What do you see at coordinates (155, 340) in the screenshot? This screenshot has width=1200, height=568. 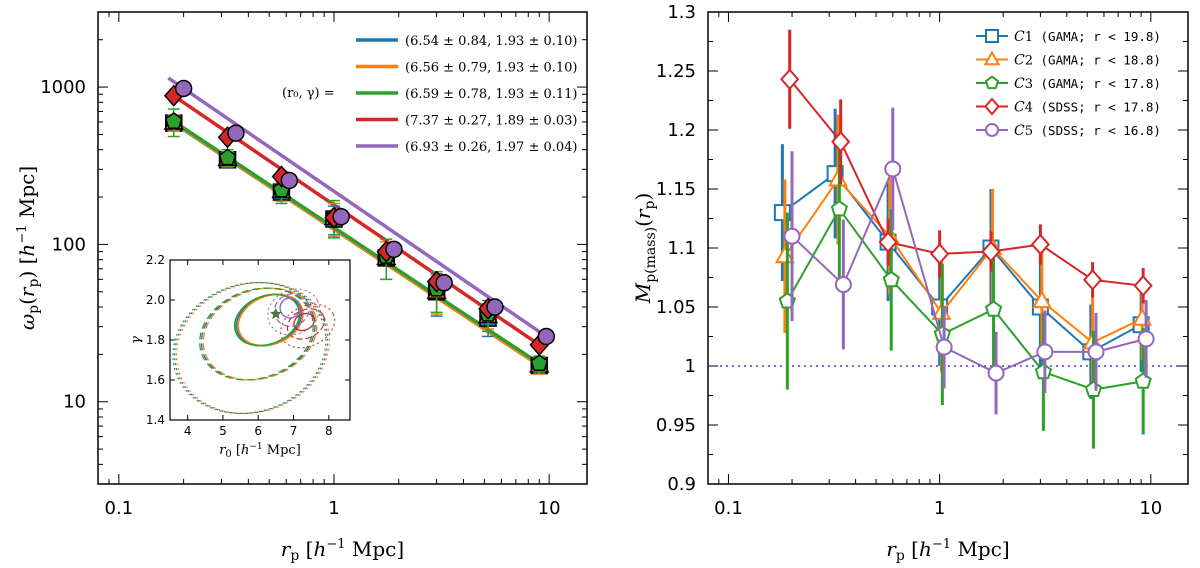 I see `inset-y-tick-label: 1.8` at bounding box center [155, 340].